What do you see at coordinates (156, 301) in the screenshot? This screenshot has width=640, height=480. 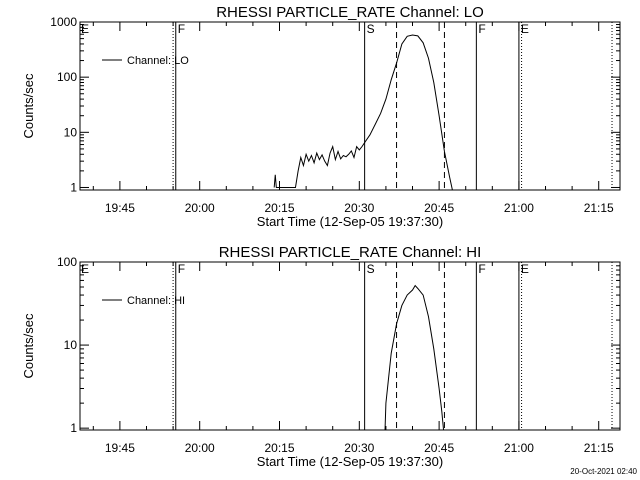 I see `legend-entry: Channel: HI` at bounding box center [156, 301].